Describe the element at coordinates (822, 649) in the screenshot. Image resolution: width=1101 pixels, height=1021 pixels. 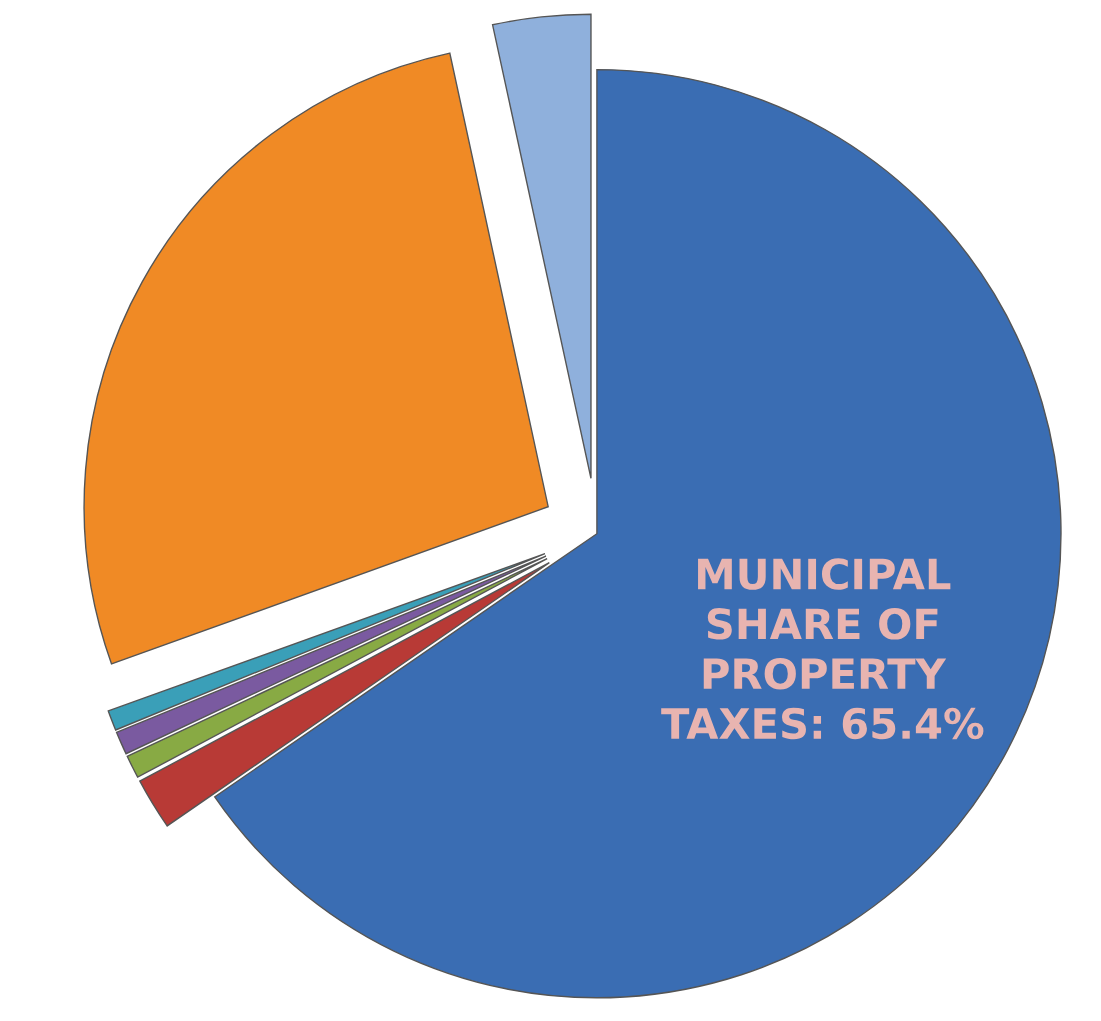
I see `data-label: MUNICIPAL SHARE OF PROPERTY TAXES: 65.4%` at that location.